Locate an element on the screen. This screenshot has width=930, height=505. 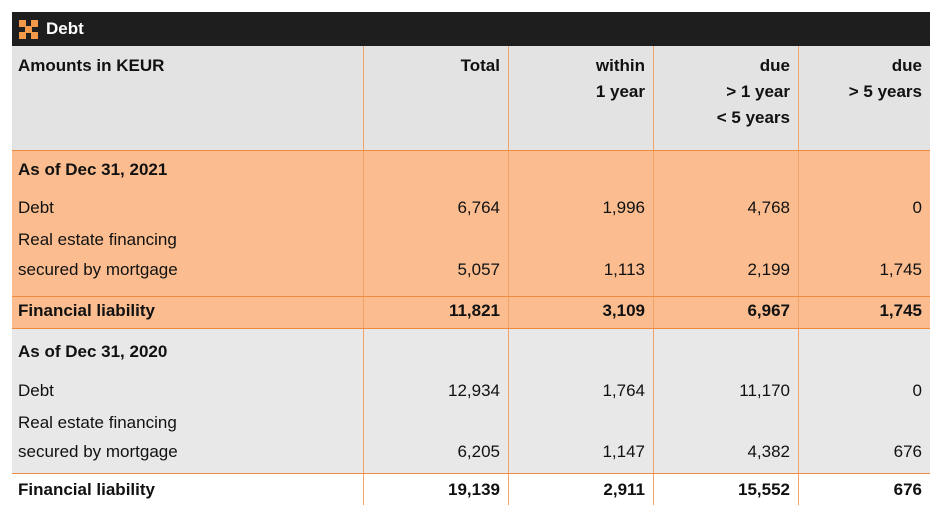
cell-value: 4,768 is located at coordinates (768, 207).